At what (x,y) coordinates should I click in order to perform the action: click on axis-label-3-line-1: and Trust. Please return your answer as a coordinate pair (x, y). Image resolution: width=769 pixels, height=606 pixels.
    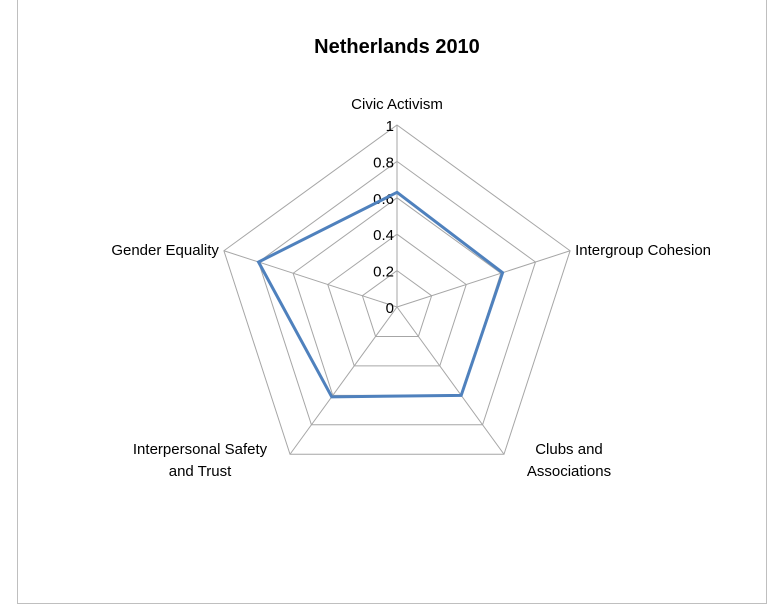
    Looking at the image, I should click on (200, 471).